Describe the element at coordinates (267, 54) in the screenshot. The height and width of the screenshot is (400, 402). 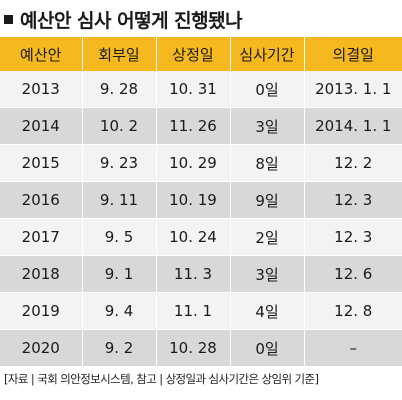
I see `header-review-period: 심사기간` at that location.